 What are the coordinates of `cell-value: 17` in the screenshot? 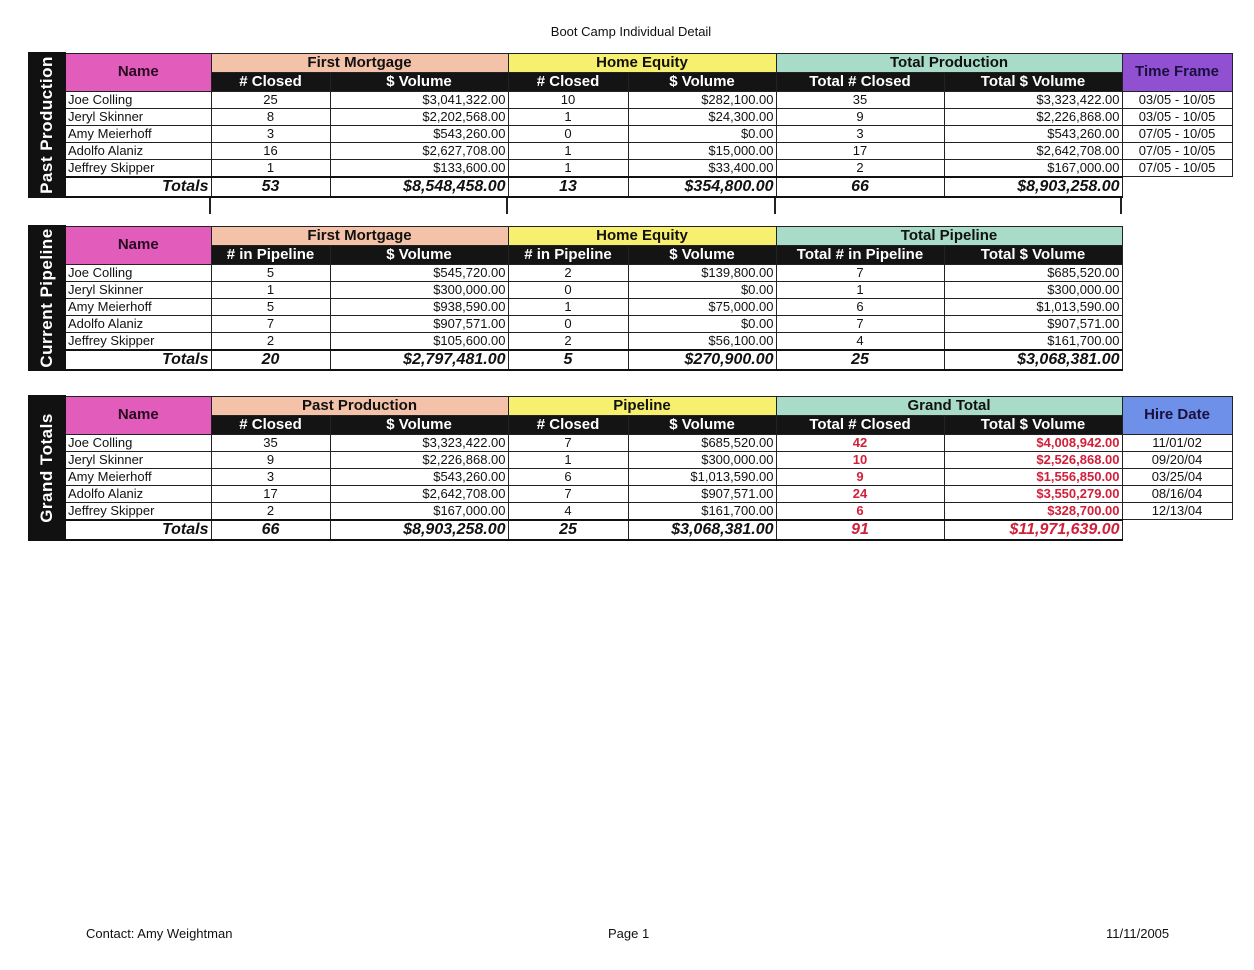 It's located at (860, 150).